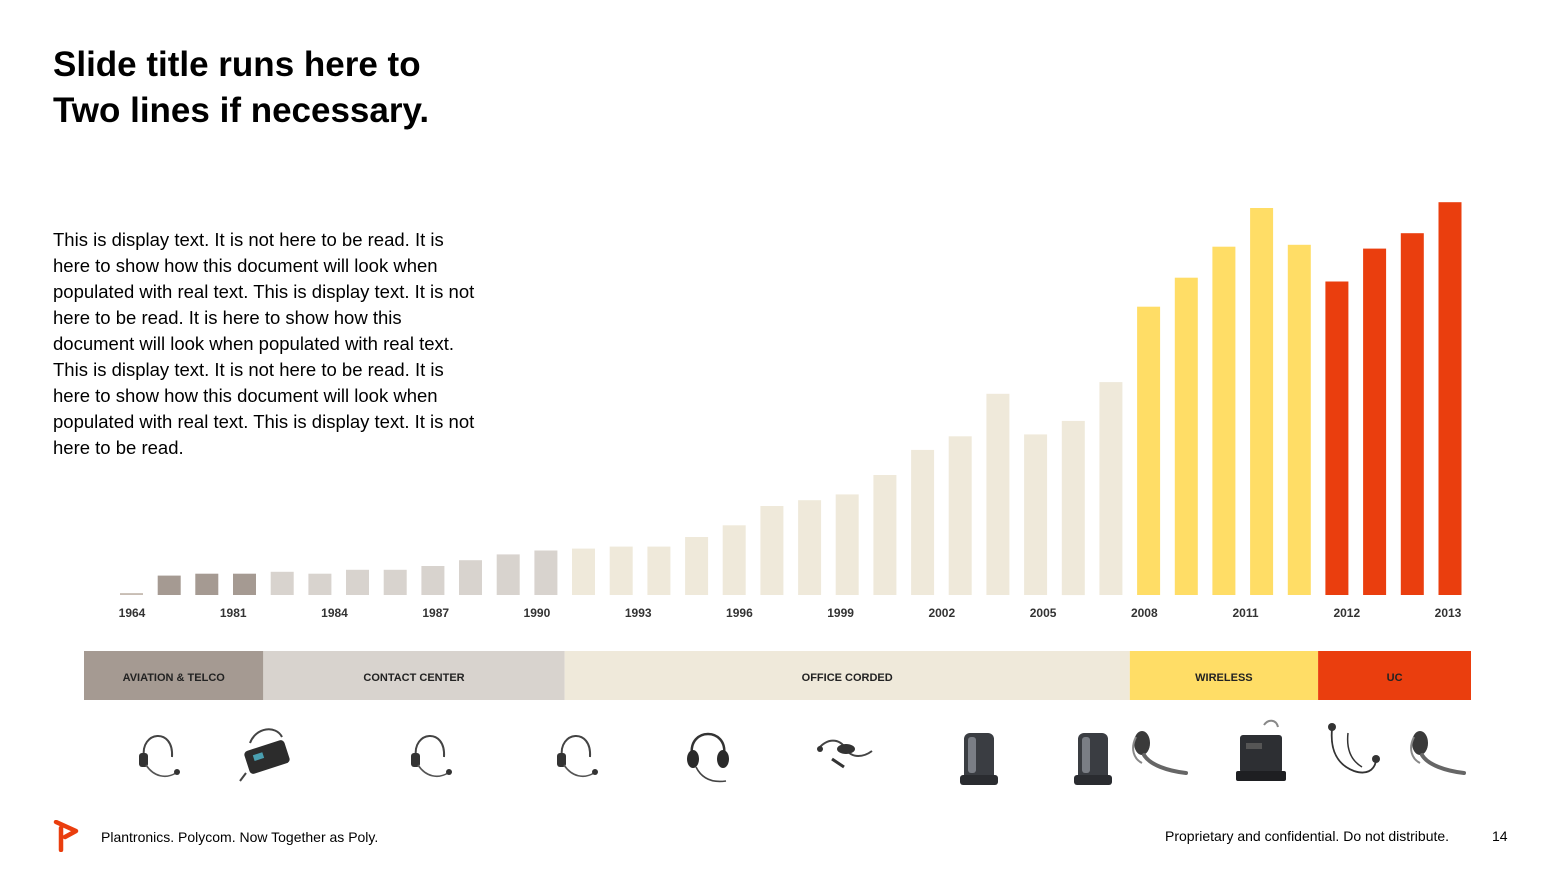 Image resolution: width=1557 pixels, height=876 pixels. I want to click on x-tick-label: 2013, so click(1448, 613).